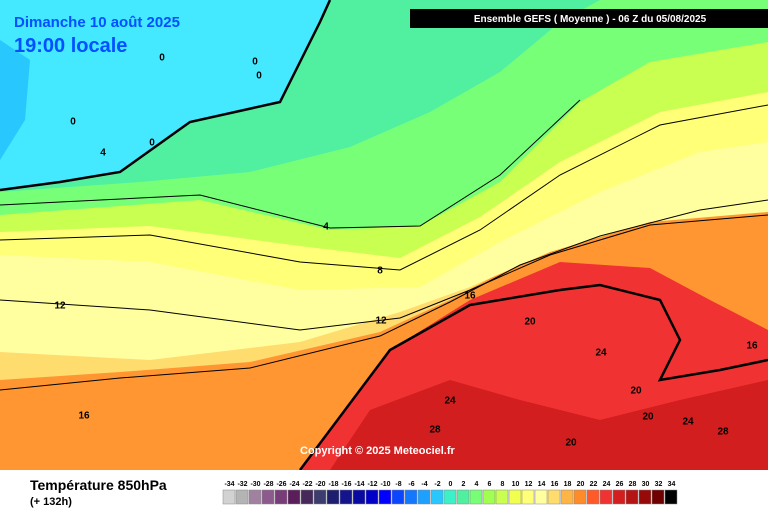  I want to click on legend-label: 18, so click(568, 484).